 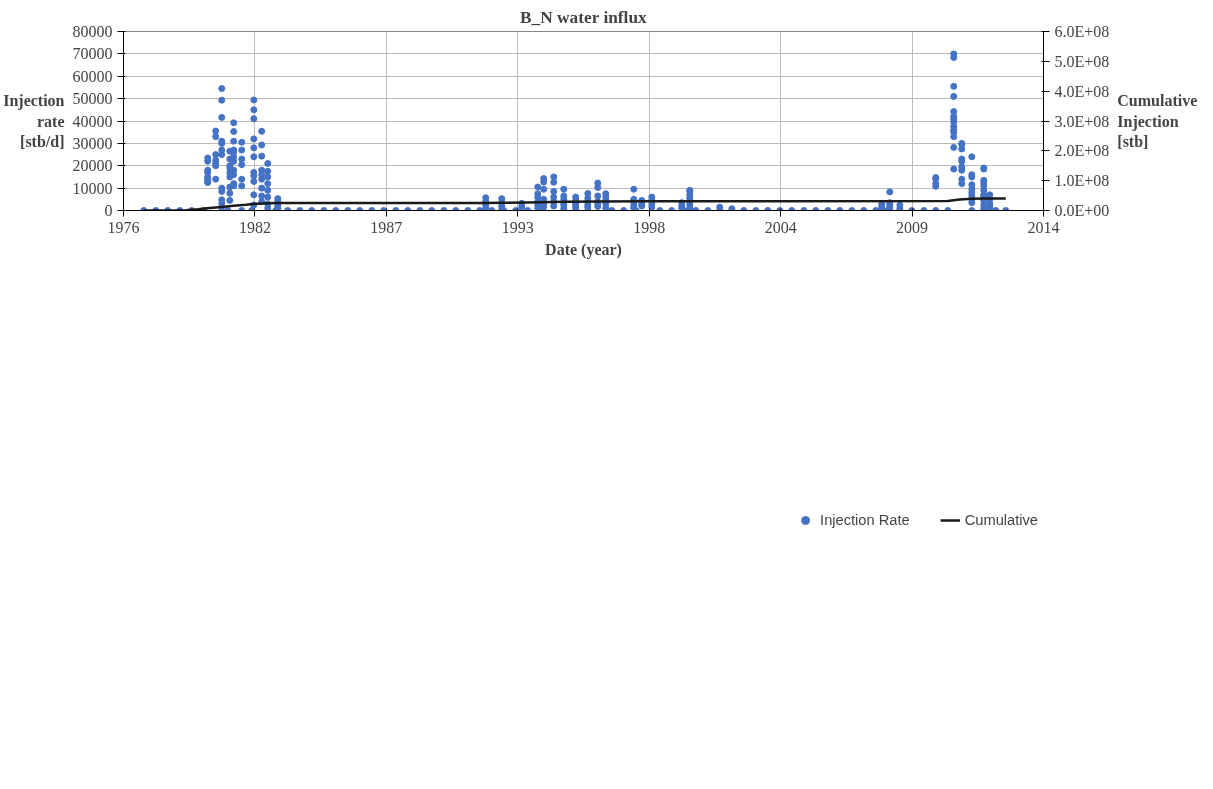 I want to click on x-tick-label: 1982, so click(x=254, y=227).